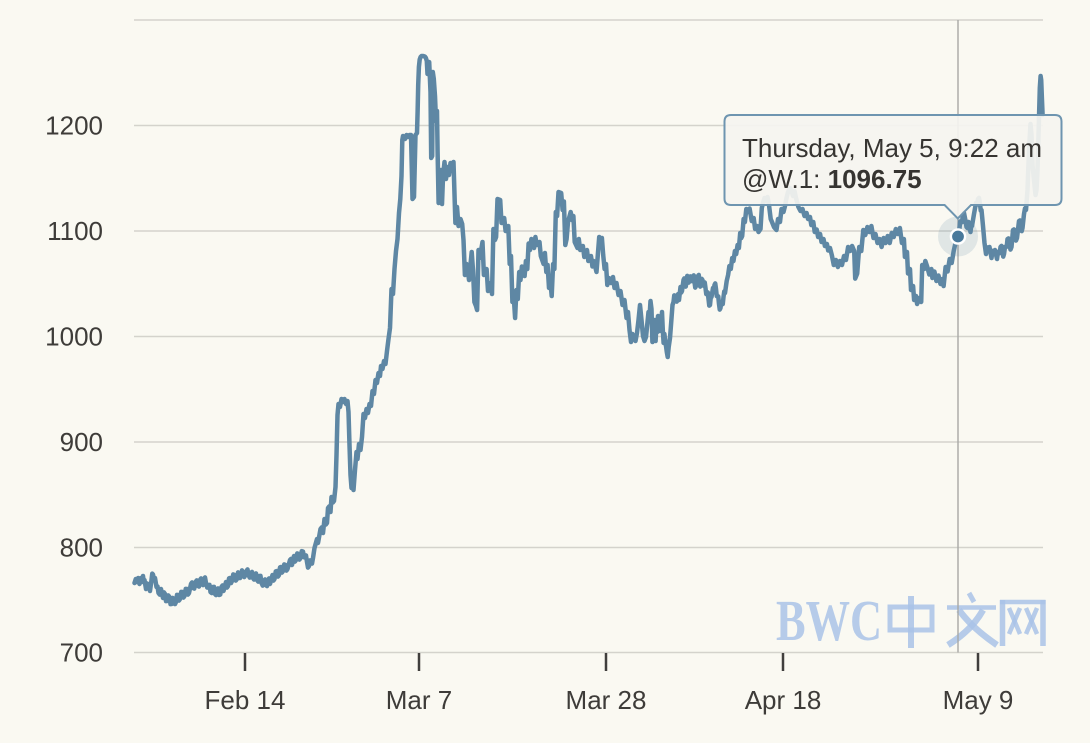 This screenshot has height=743, width=1090. What do you see at coordinates (74, 126) in the screenshot?
I see `svg-text: 1200` at bounding box center [74, 126].